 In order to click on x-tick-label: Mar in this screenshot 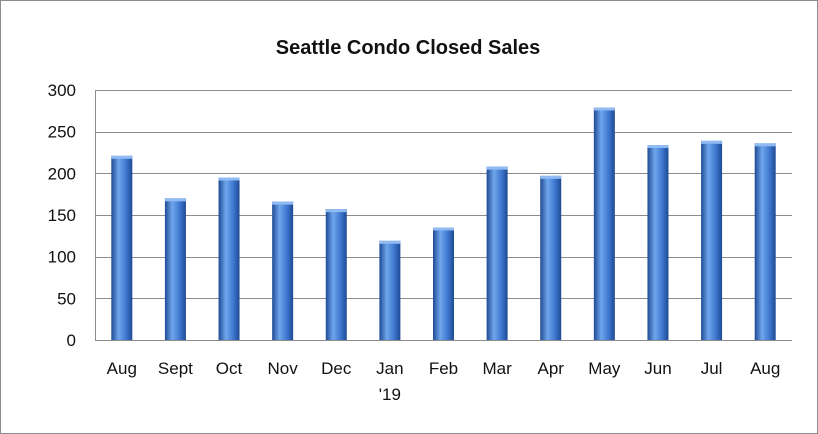, I will do `click(497, 368)`.